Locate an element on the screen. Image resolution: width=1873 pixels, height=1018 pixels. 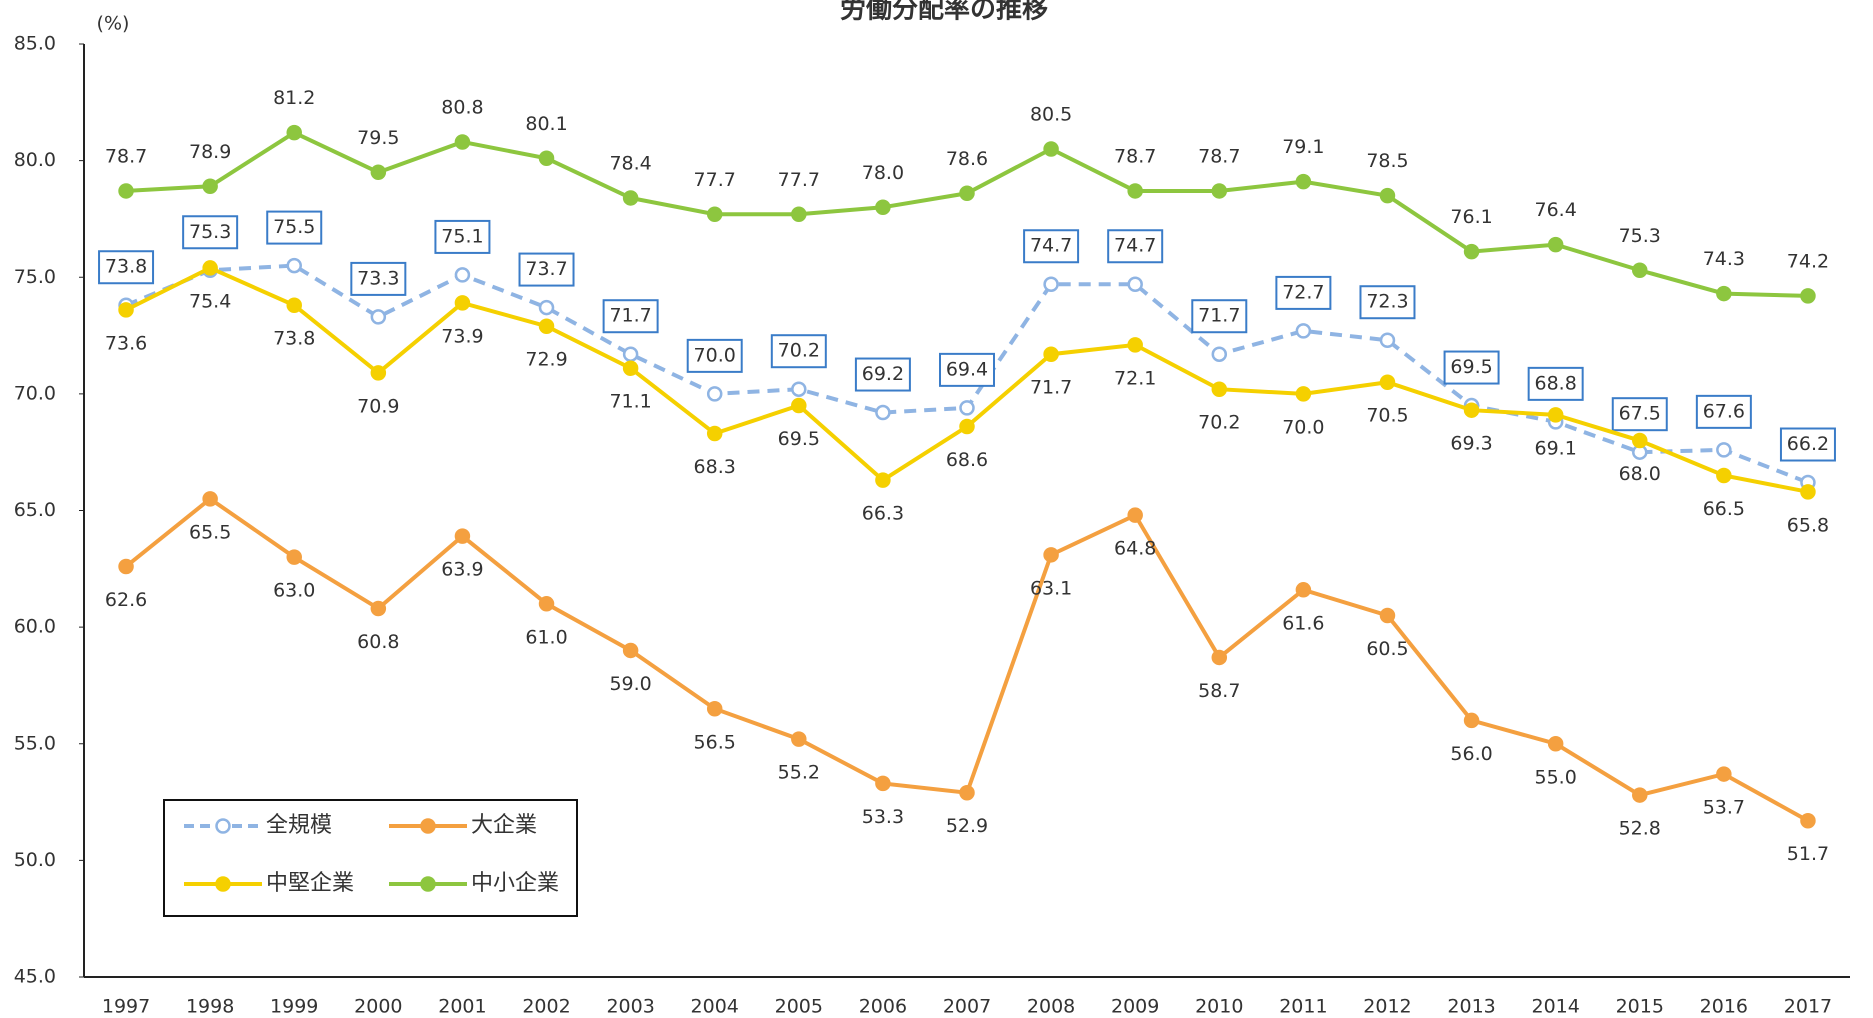
y-tick-label: 60.0 is located at coordinates (35, 627).